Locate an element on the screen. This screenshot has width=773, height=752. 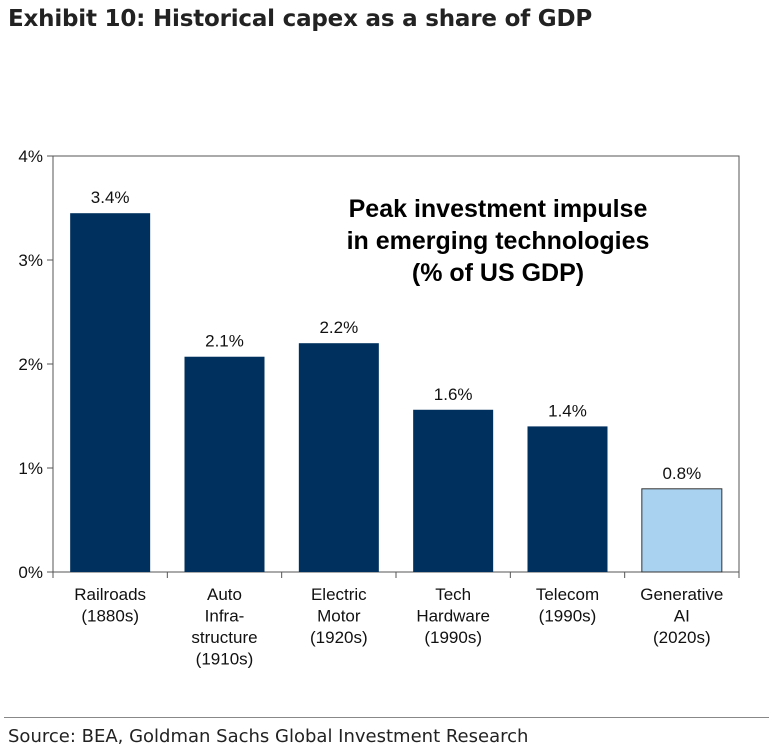
x-tick-label: Electric is located at coordinates (339, 594).